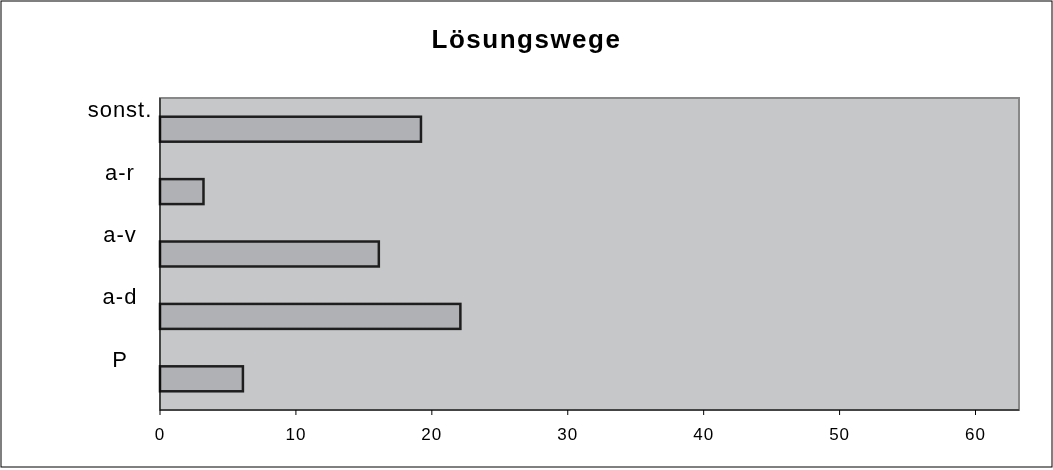  Describe the element at coordinates (120, 359) in the screenshot. I see `y-tick-label: P` at that location.